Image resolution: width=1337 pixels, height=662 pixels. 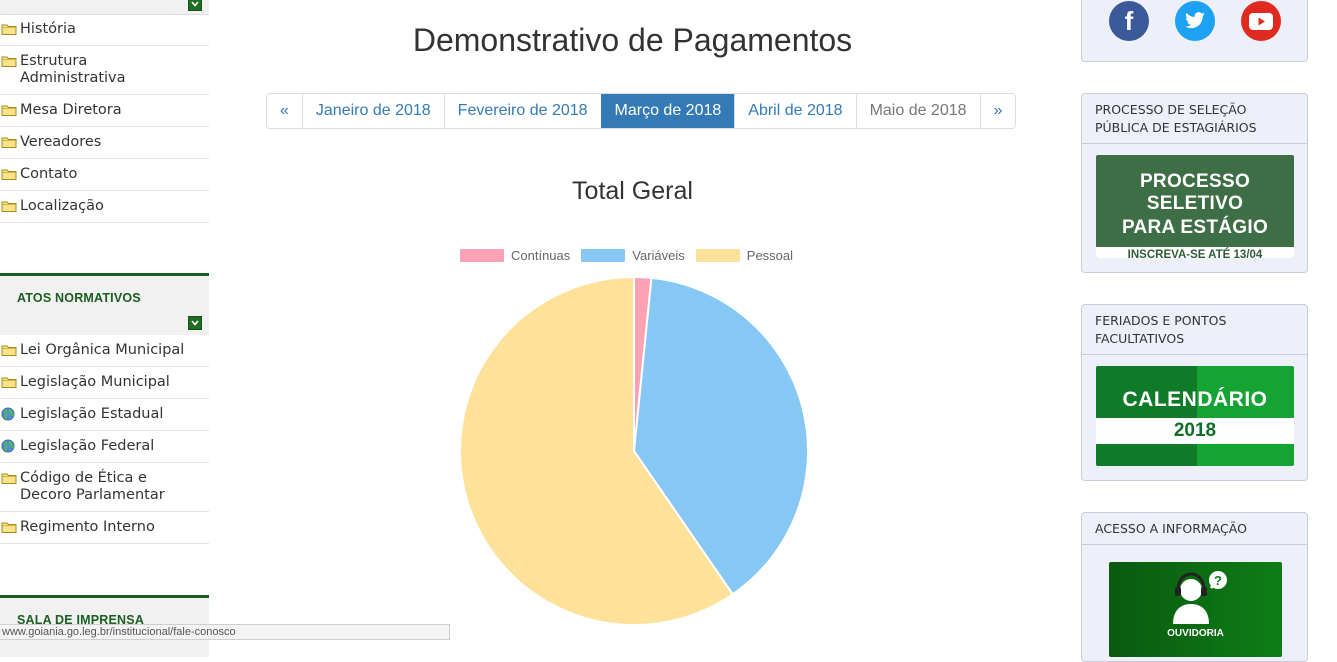 What do you see at coordinates (372, 111) in the screenshot?
I see `pagination-month: Janeiro de 2018` at bounding box center [372, 111].